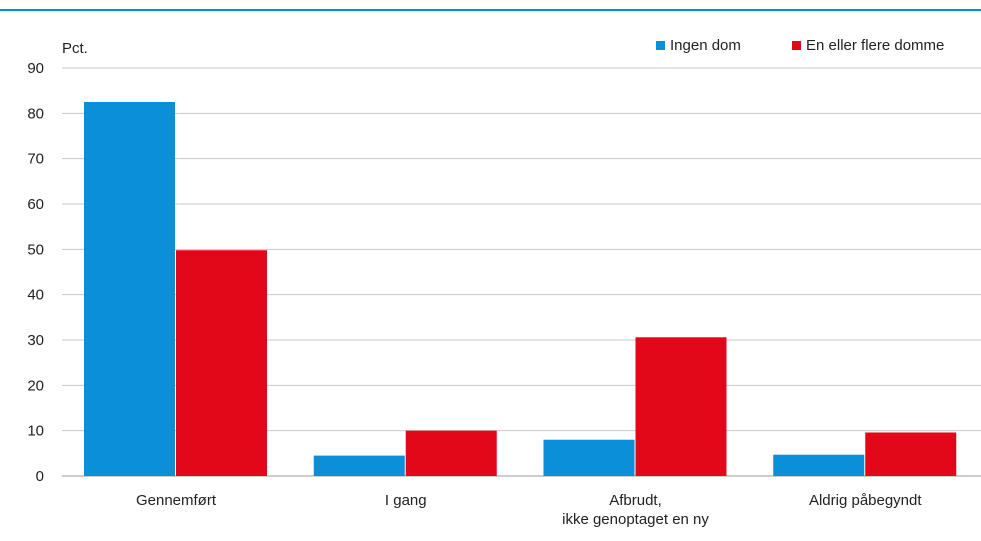 Image resolution: width=981 pixels, height=541 pixels. I want to click on x-category-label: Gennemført, so click(176, 500).